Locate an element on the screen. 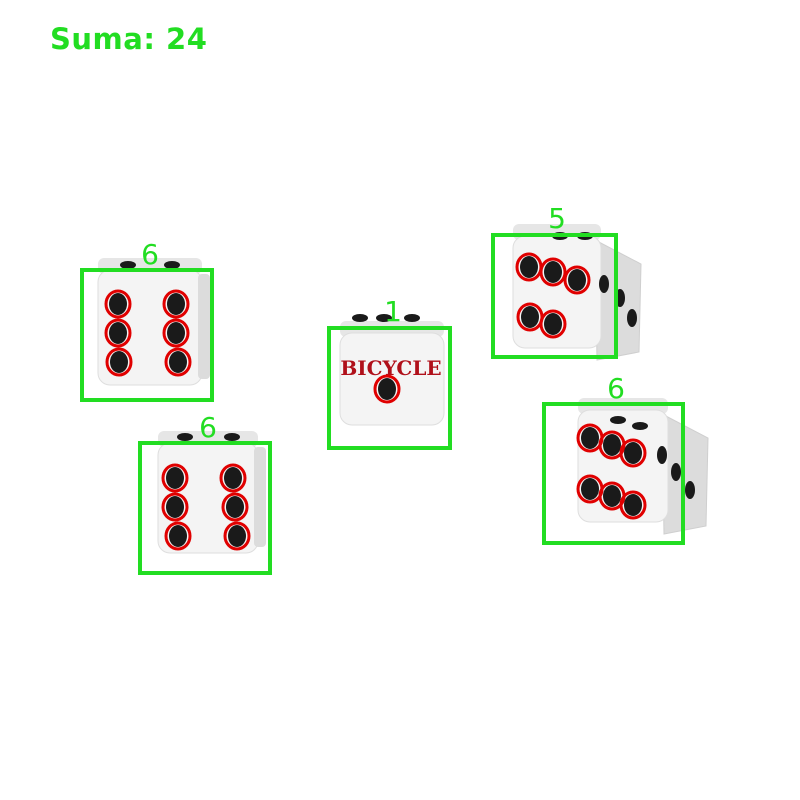 Image resolution: width=800 pixels, height=800 pixels. die-5: 6 is located at coordinates (625, 458).